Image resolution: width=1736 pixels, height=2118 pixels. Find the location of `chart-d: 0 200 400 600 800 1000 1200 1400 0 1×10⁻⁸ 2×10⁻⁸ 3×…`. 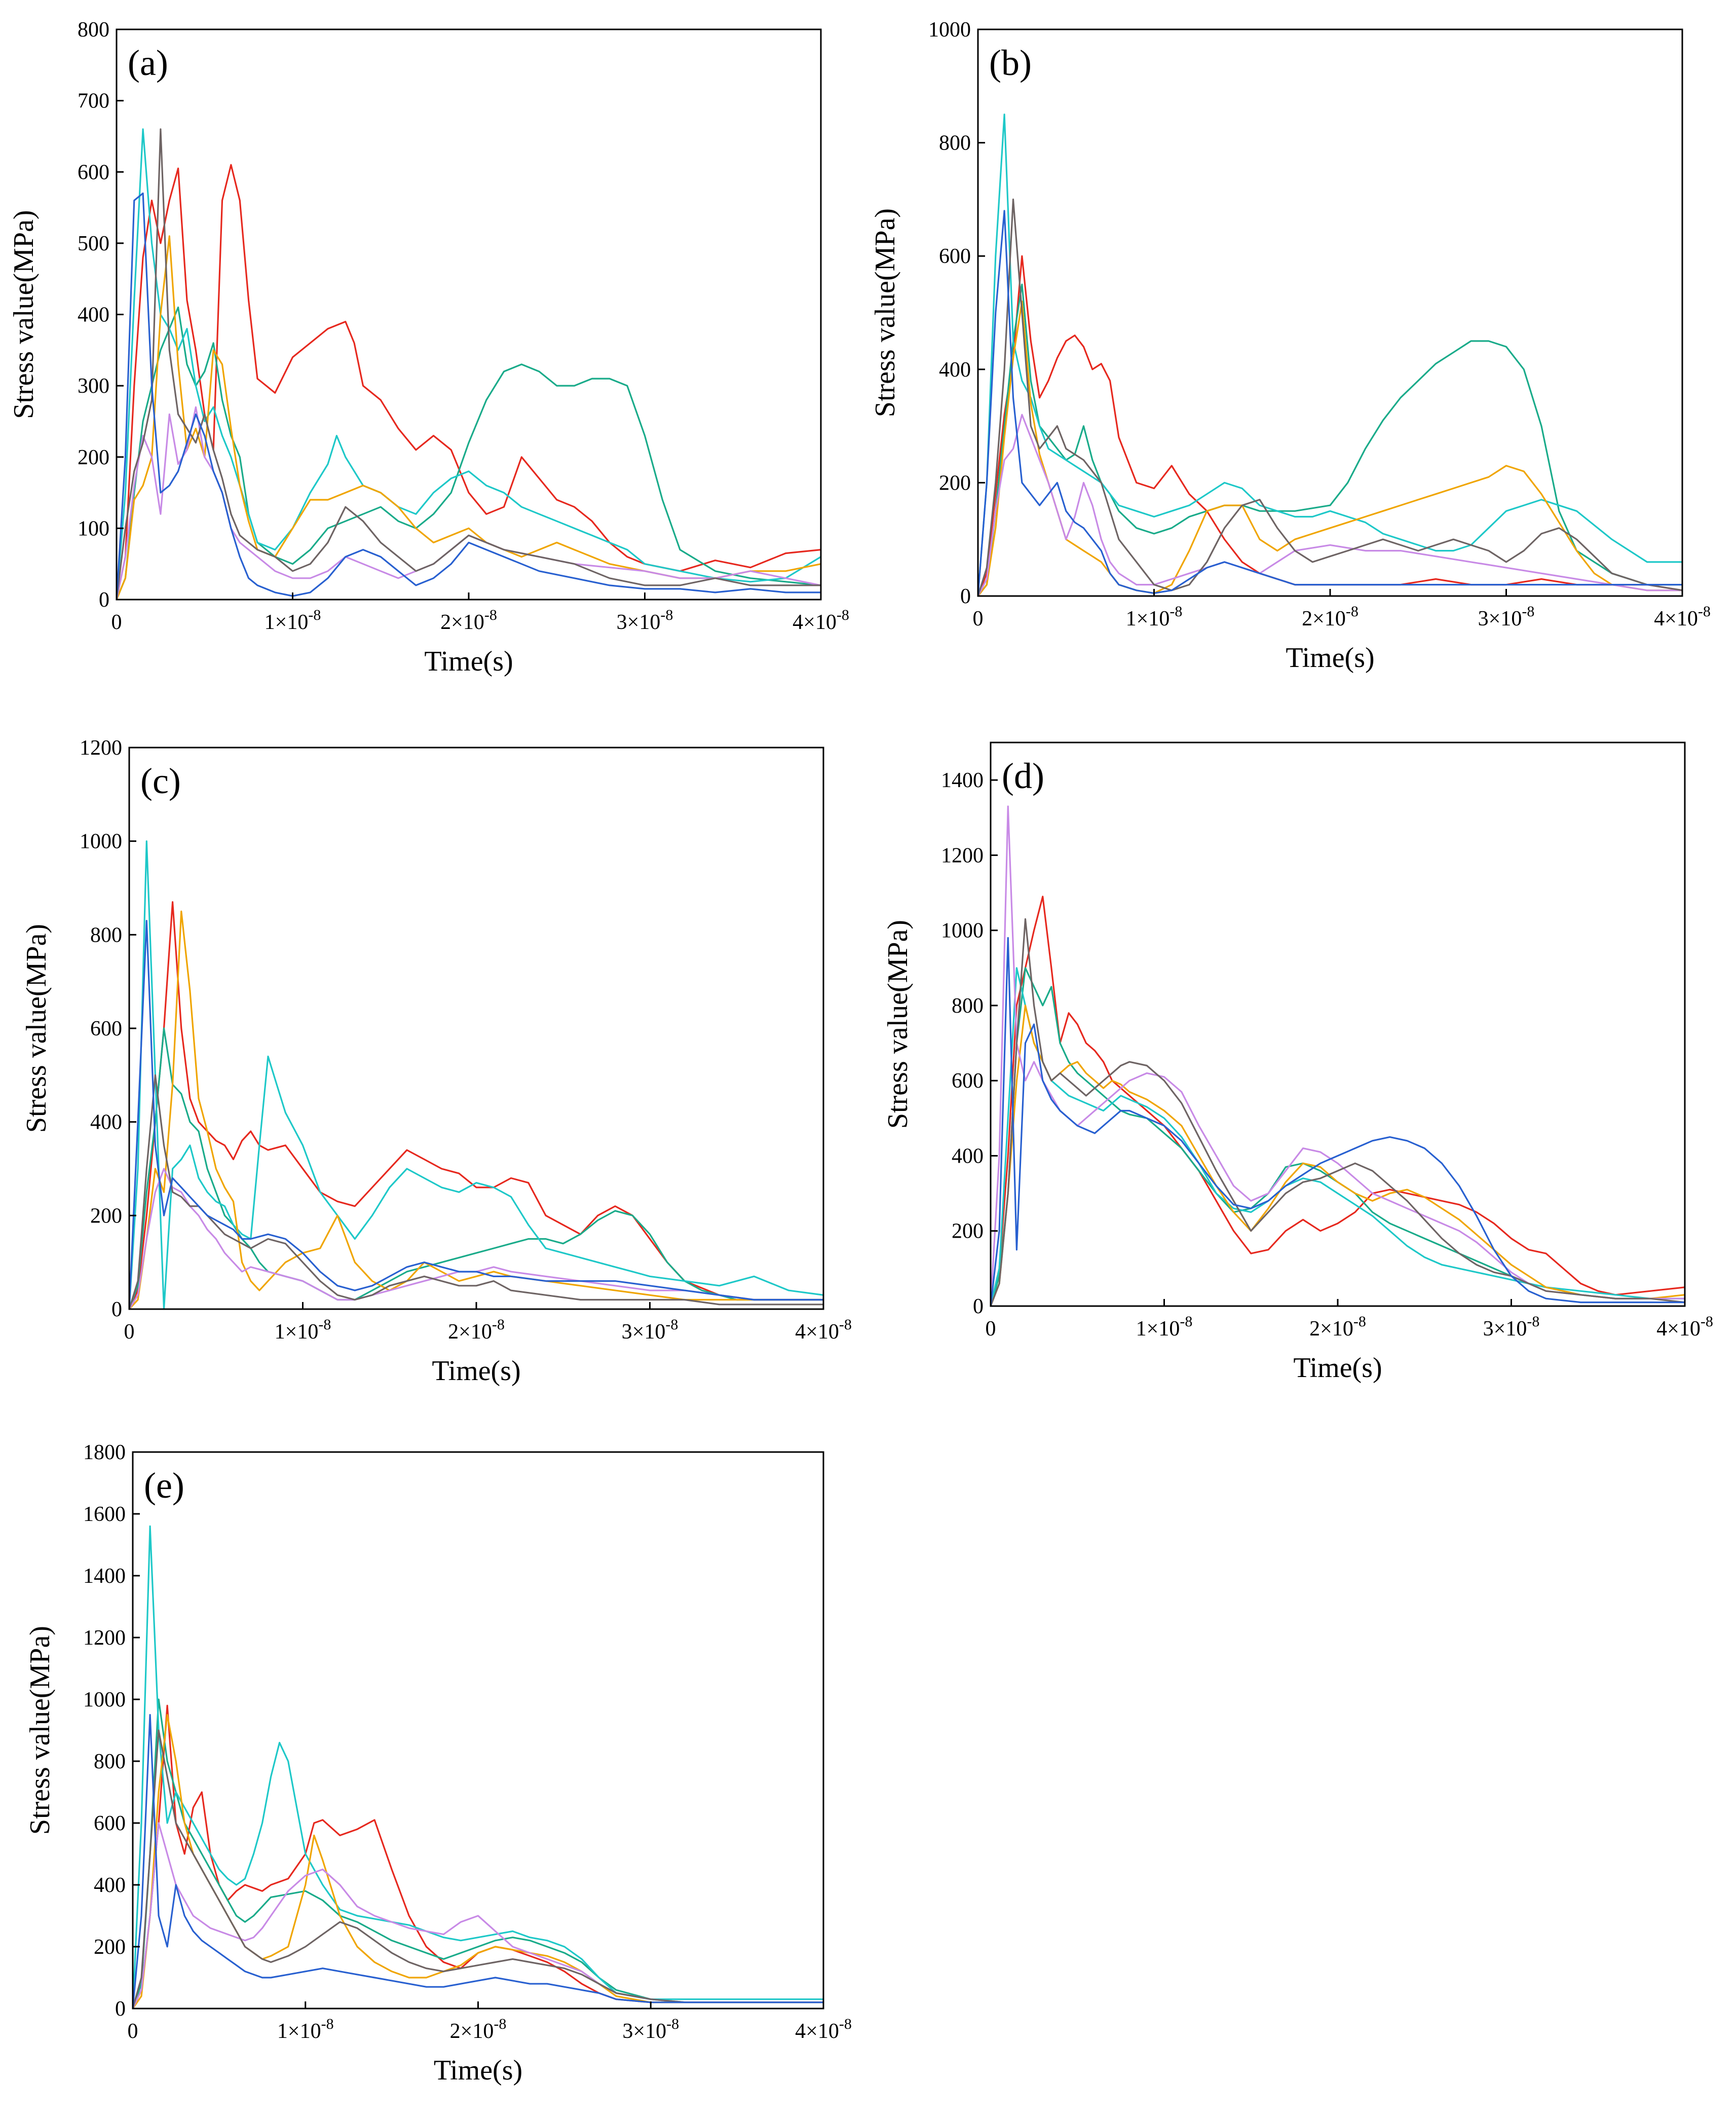

chart-d: 0 200 400 600 800 1000 1200 1400 0 1×10⁻⁸ 2×10⁻⁸ 3×… is located at coordinates (1297, 1063).